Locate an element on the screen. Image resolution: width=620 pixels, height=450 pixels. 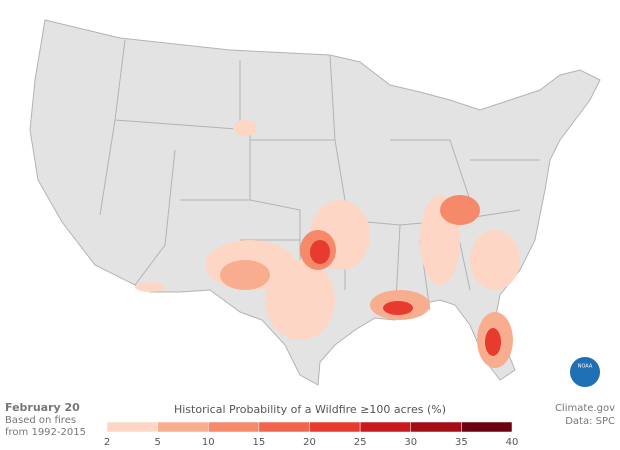
note: from 1992-2015 is located at coordinates (45, 432).